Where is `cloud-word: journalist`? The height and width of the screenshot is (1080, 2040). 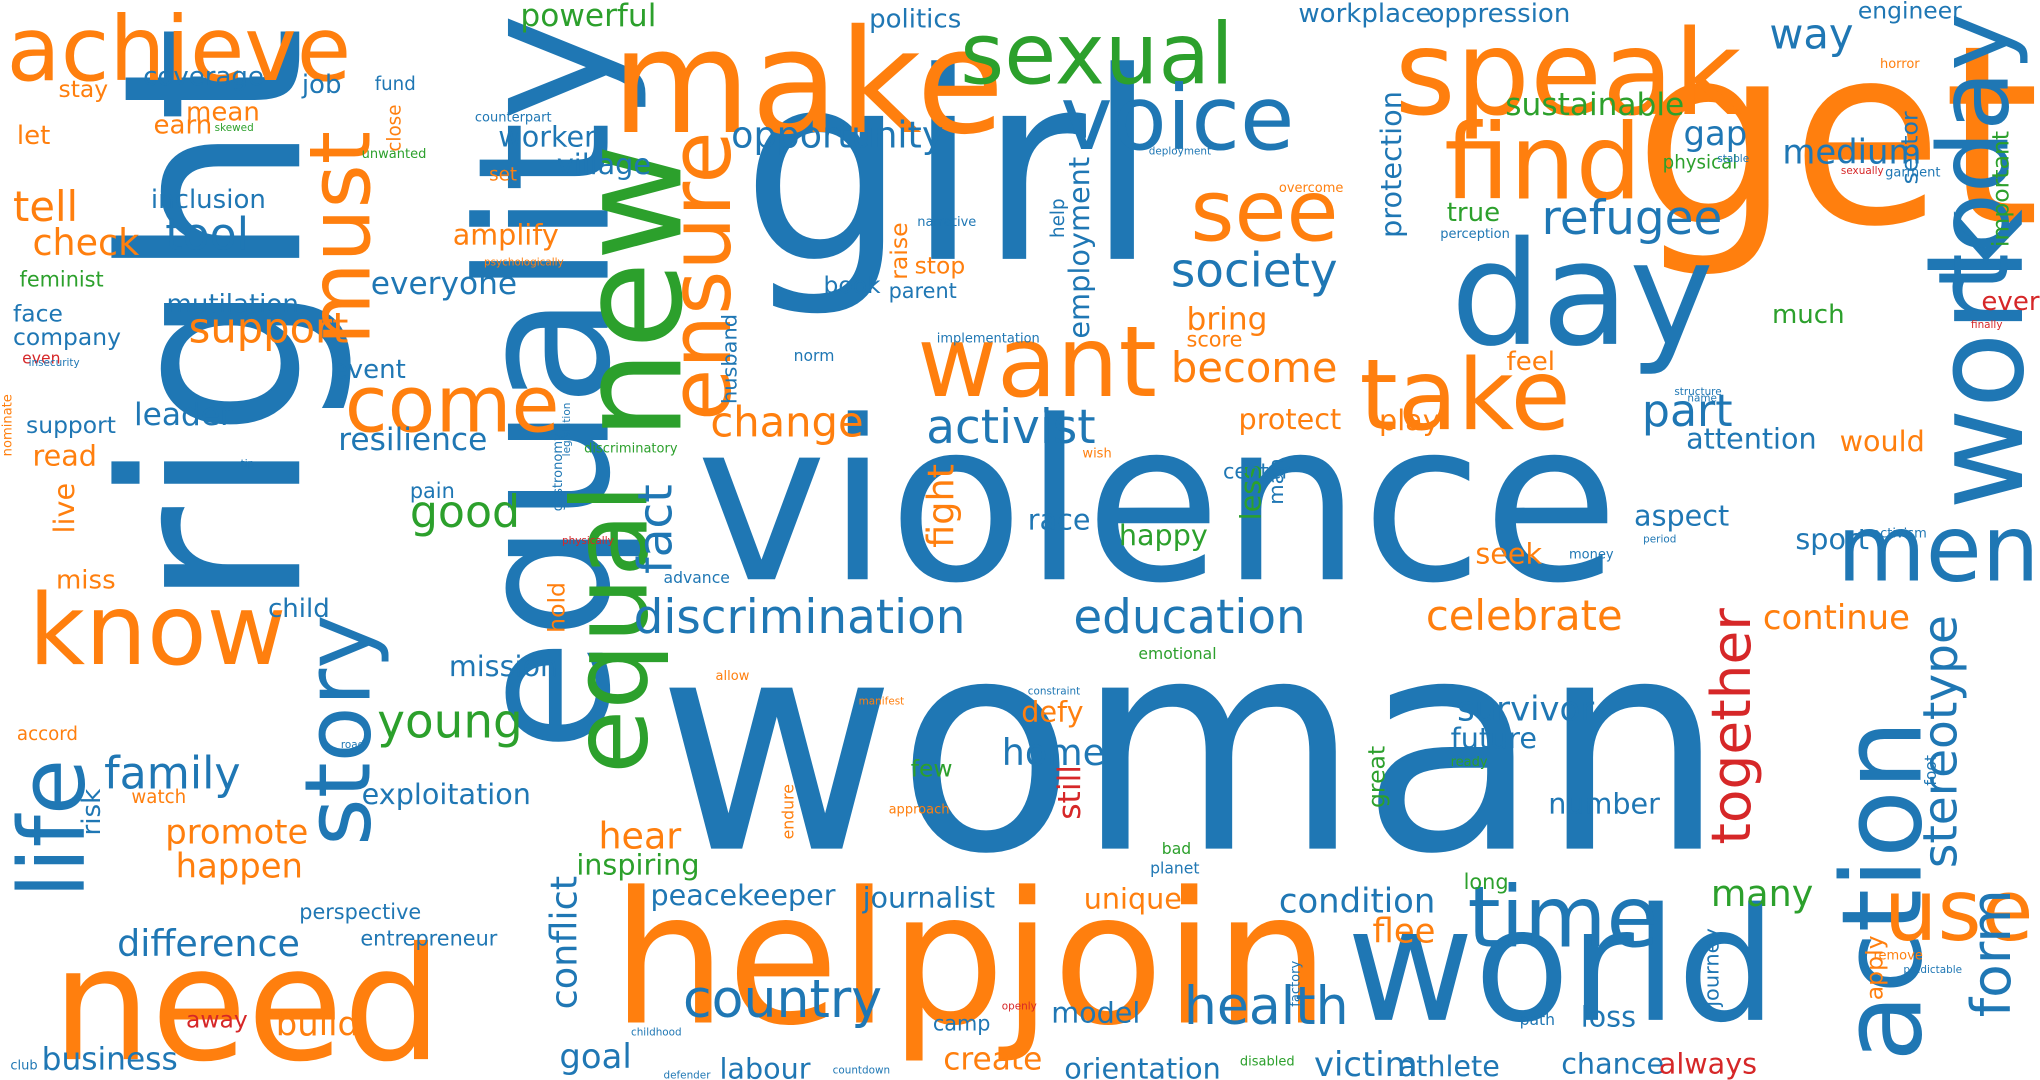 cloud-word: journalist is located at coordinates (929, 899).